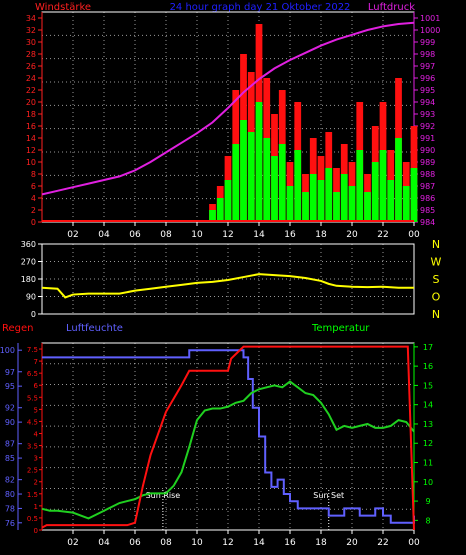 This screenshot has height=555, width=466. What do you see at coordinates (259, 543) in the screenshot?
I see `climate-panel-xtick-label: 14` at bounding box center [259, 543].